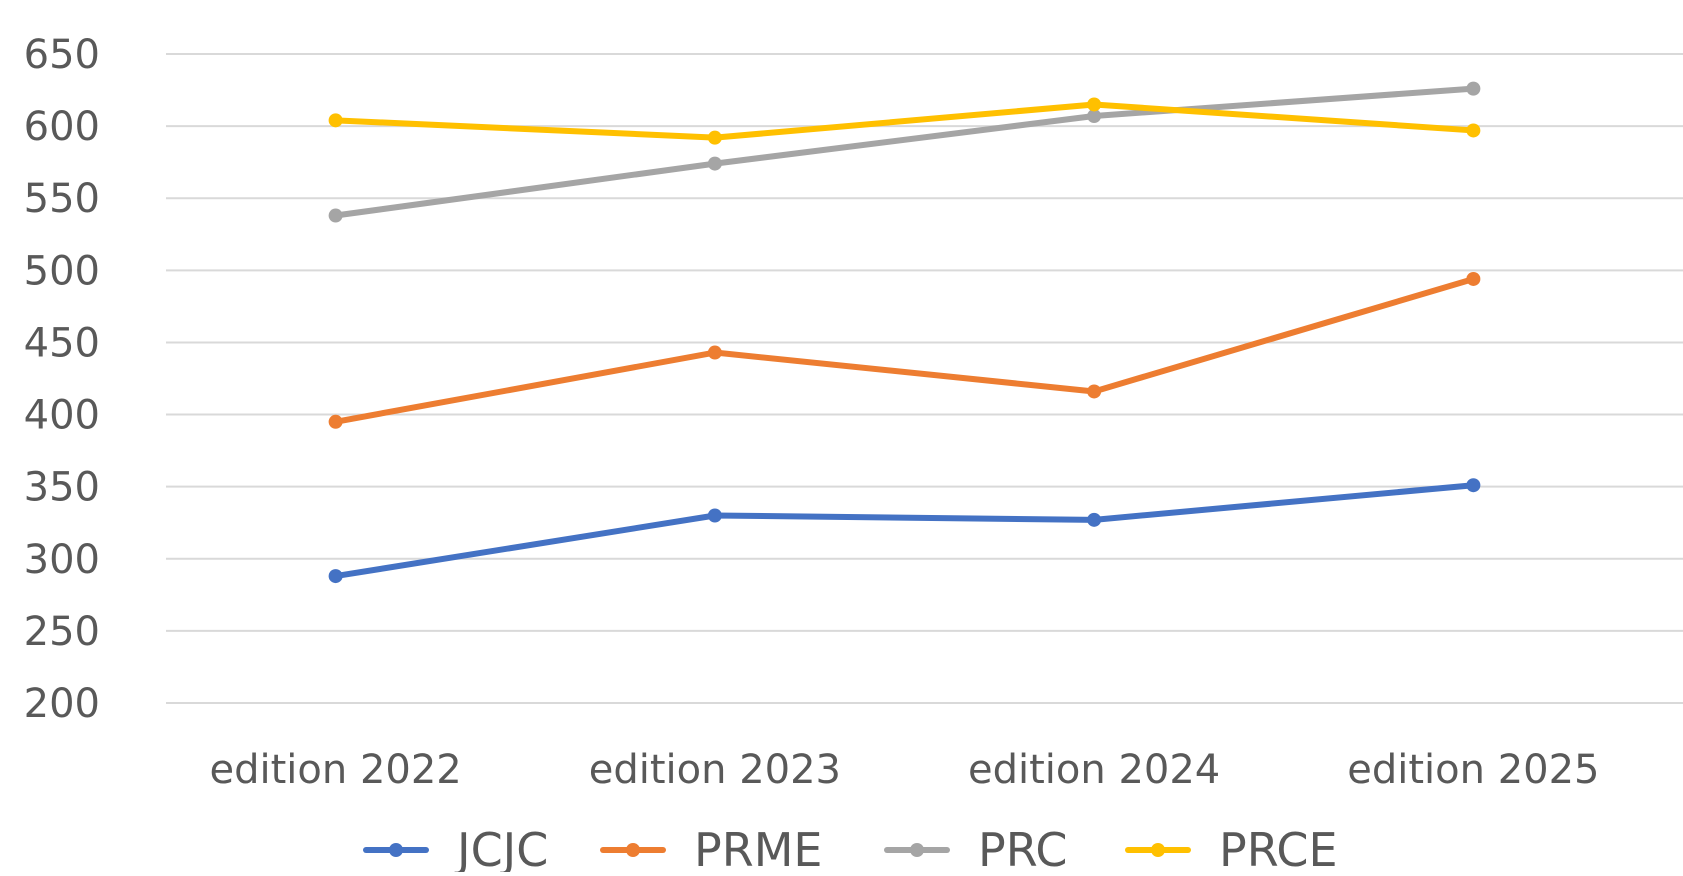 The height and width of the screenshot is (876, 1683). I want to click on y-tick-label: 450, so click(62, 343).